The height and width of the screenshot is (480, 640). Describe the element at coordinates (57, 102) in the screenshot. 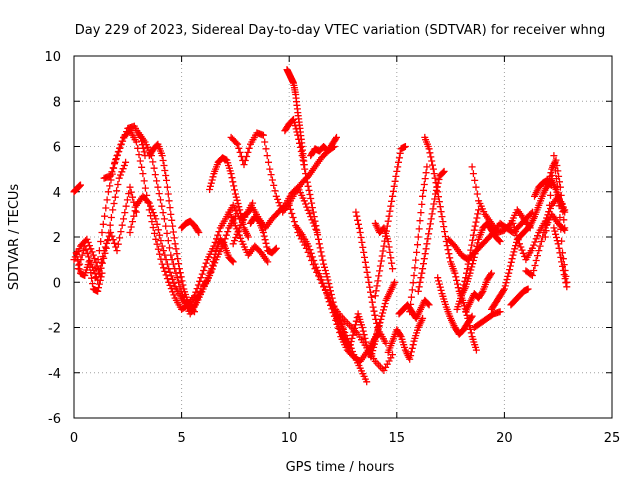

I see `y-tick-label: 8` at that location.